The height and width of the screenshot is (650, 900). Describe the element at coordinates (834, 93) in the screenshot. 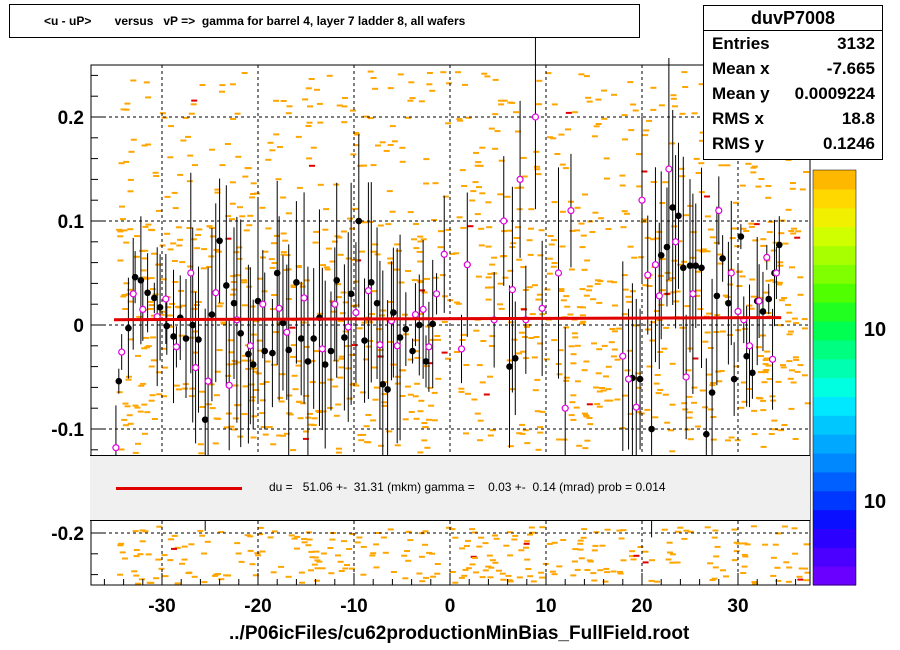

I see `stat-value: 0.0009224` at that location.